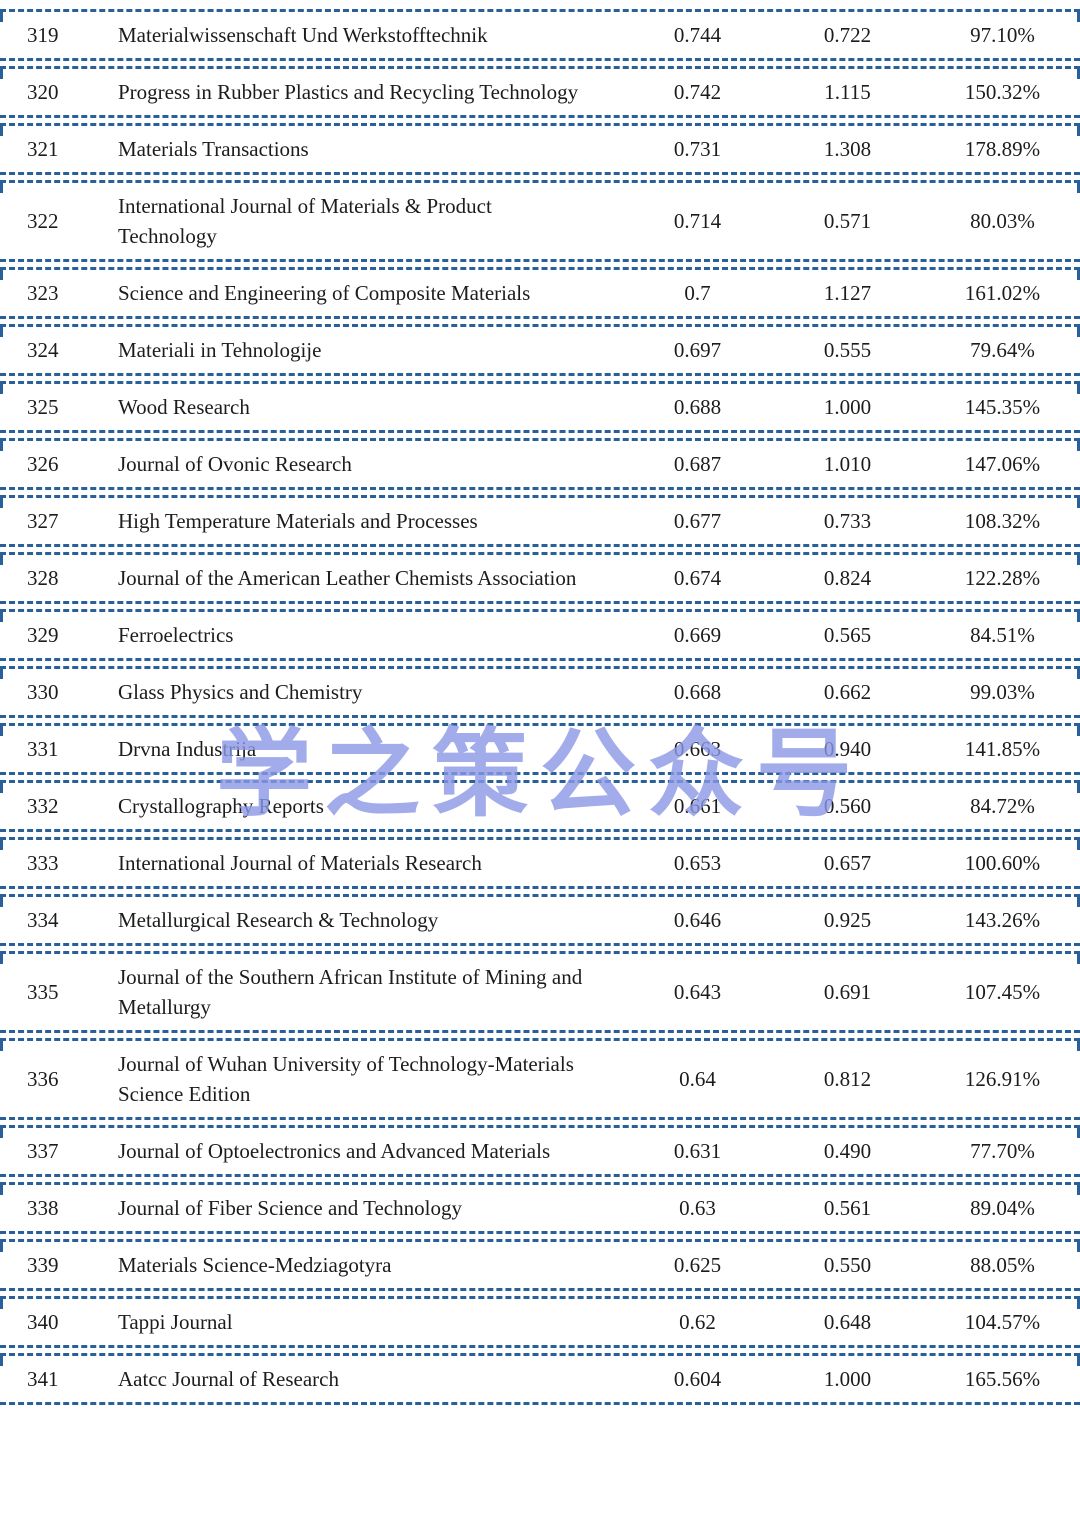 The width and height of the screenshot is (1080, 1527). Describe the element at coordinates (176, 635) in the screenshot. I see `journal-name-cell: Ferroelectrics` at that location.